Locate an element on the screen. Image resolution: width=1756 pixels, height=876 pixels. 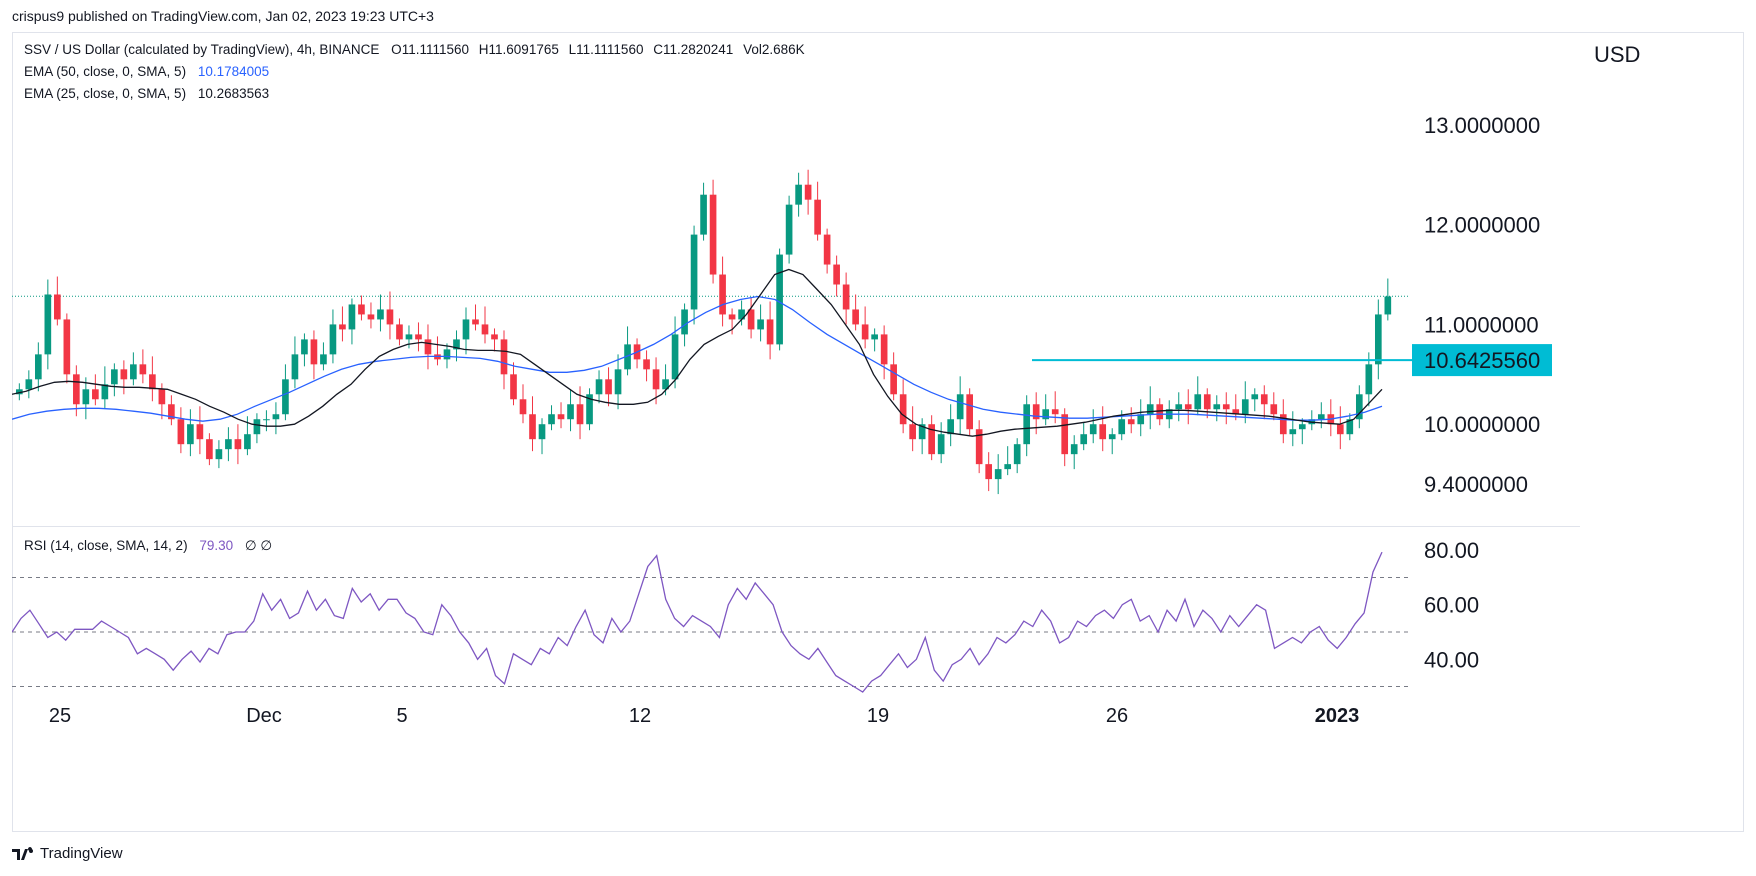
rsi-line is located at coordinates (697, 622).